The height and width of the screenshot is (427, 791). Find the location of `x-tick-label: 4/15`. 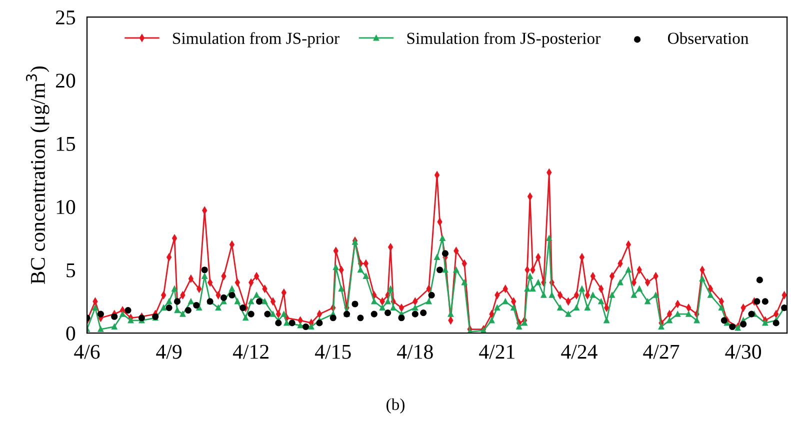

x-tick-label: 4/15 is located at coordinates (333, 351).